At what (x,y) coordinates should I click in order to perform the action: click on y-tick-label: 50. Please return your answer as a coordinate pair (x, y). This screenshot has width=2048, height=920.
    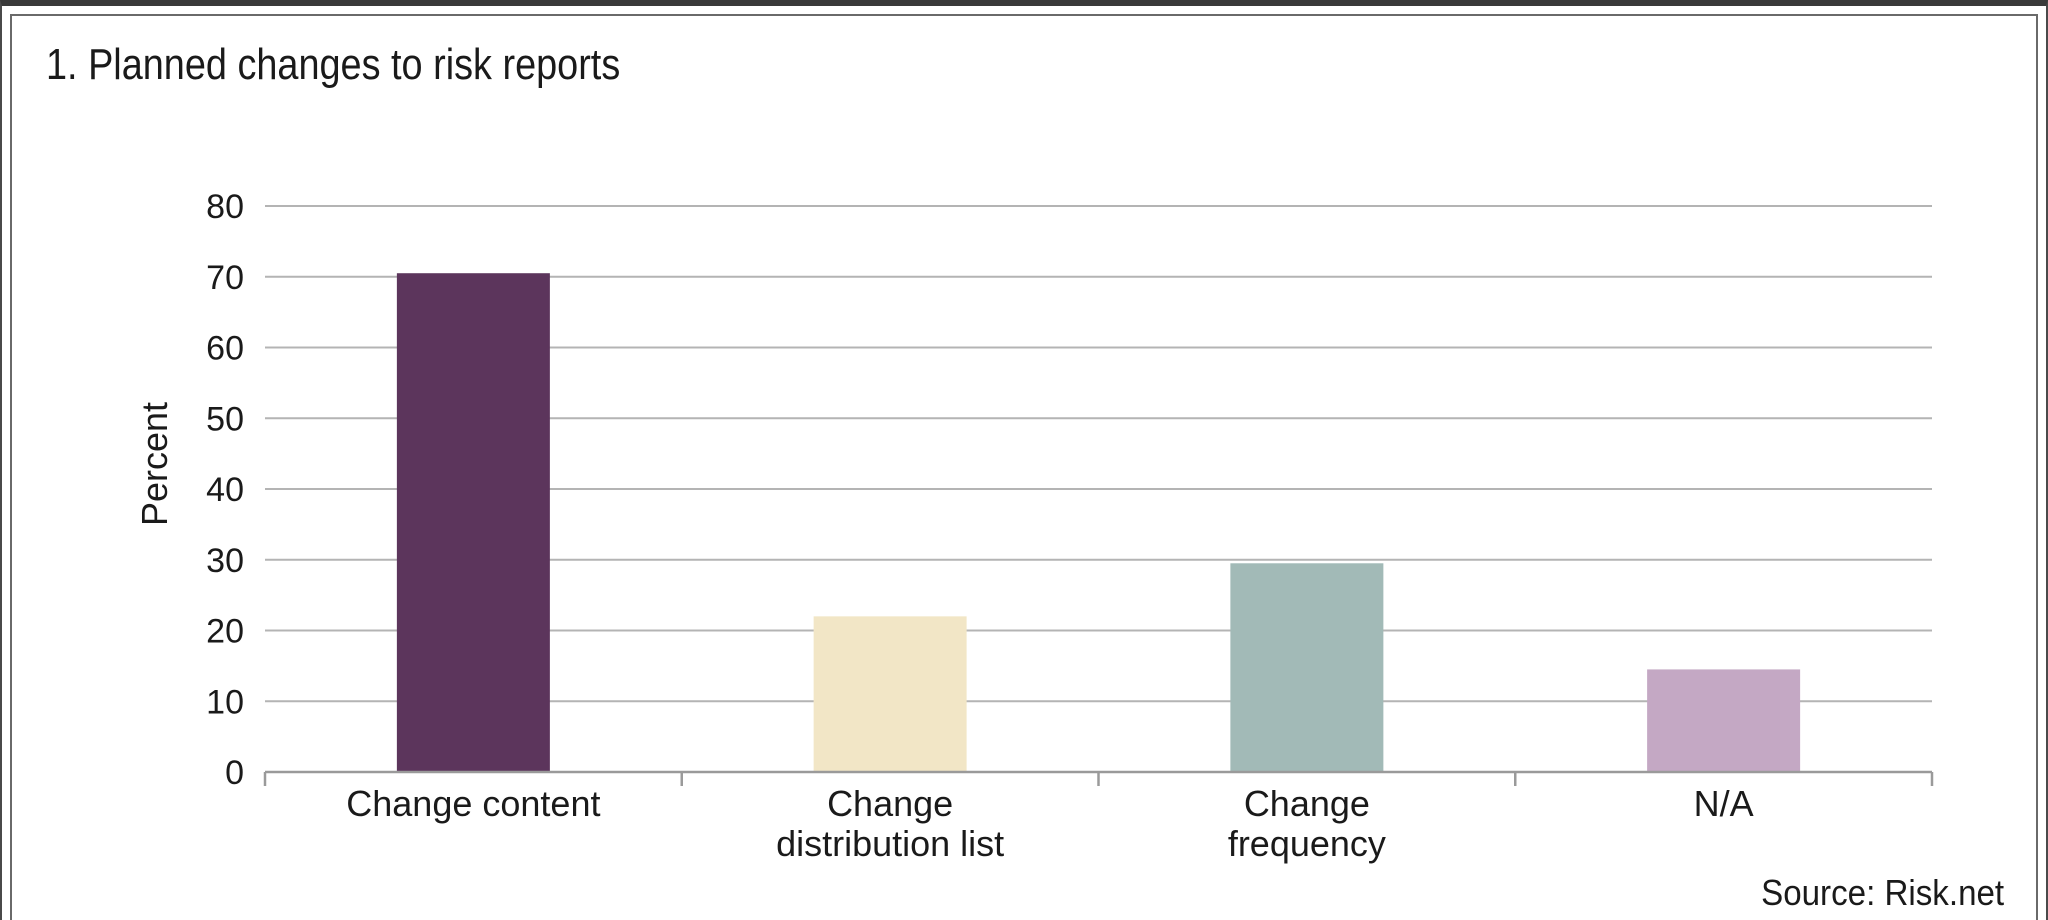
    Looking at the image, I should click on (225, 419).